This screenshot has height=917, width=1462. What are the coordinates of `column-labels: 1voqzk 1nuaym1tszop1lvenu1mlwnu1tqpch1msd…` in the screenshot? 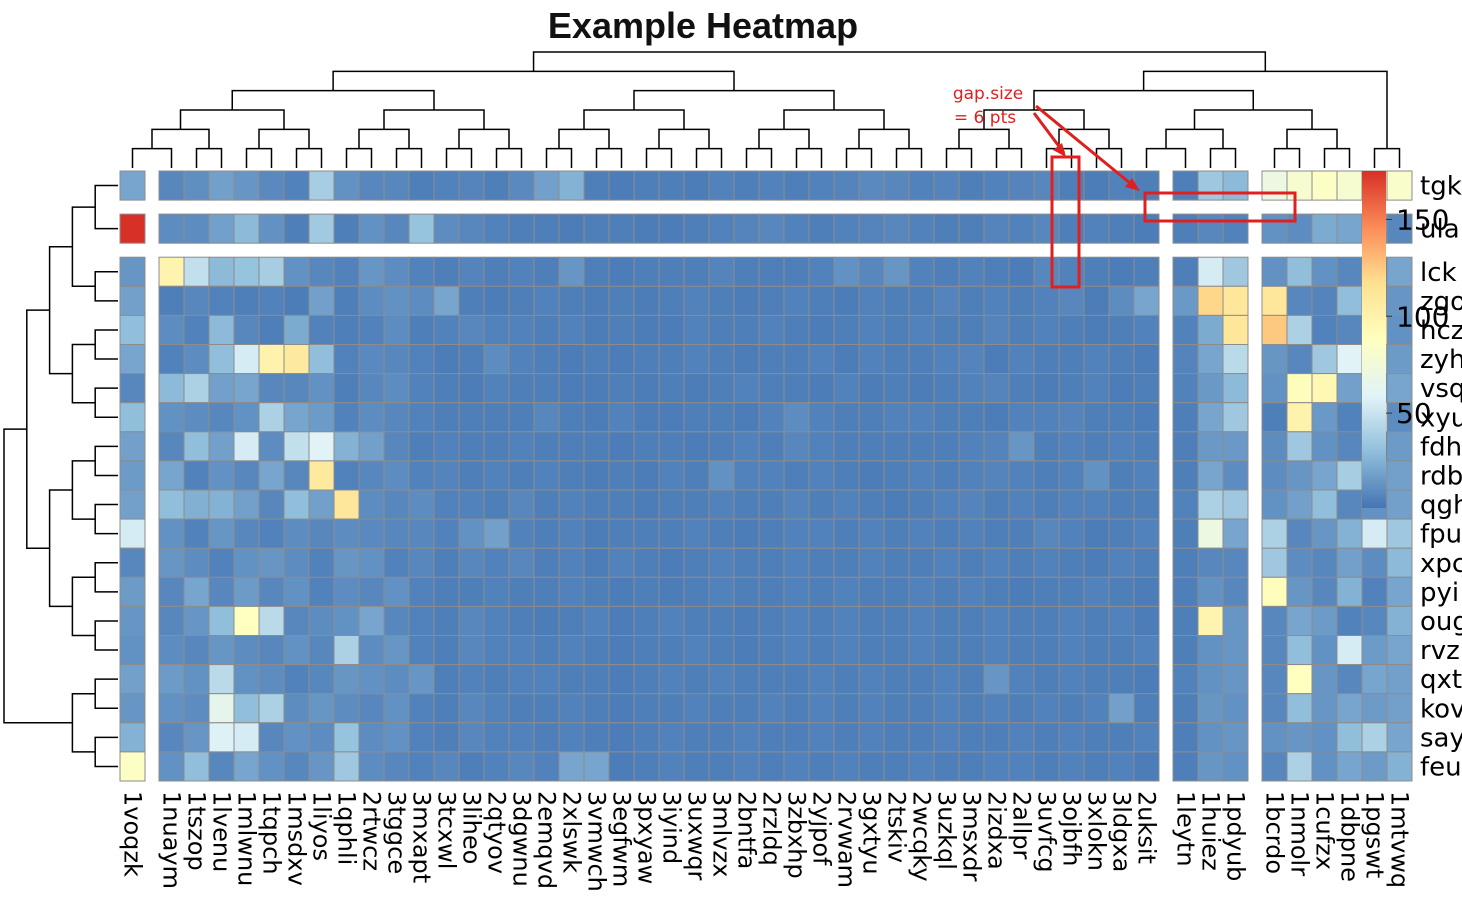 It's located at (766, 841).